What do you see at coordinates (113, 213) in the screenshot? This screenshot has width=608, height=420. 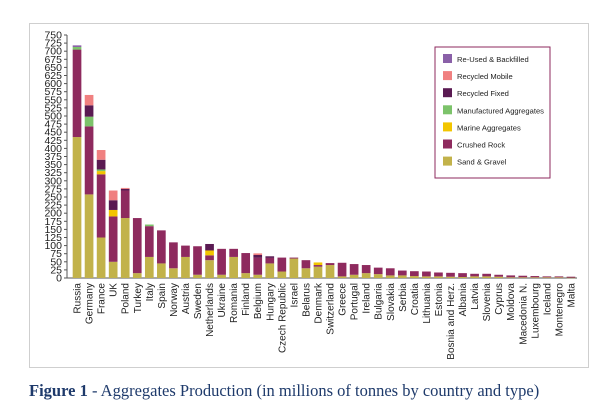 I see `bar-uk-marine-aggregates` at bounding box center [113, 213].